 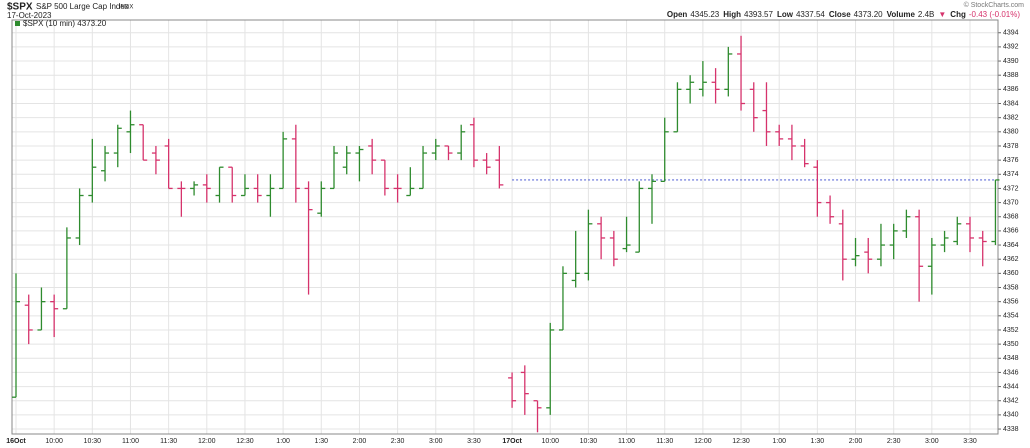 I want to click on y-tick-label: 4342, so click(x=1011, y=401).